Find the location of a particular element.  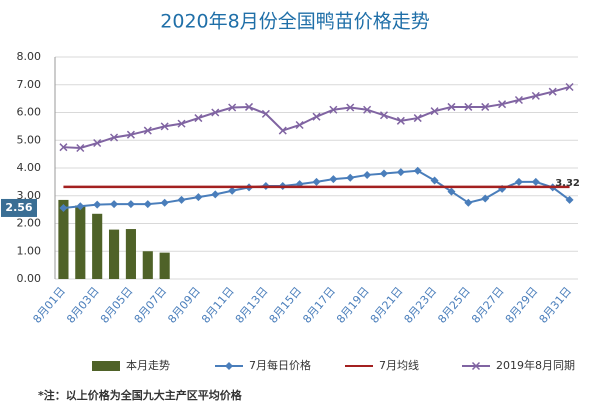

y-tick-label: 6.00 is located at coordinates (29, 112).